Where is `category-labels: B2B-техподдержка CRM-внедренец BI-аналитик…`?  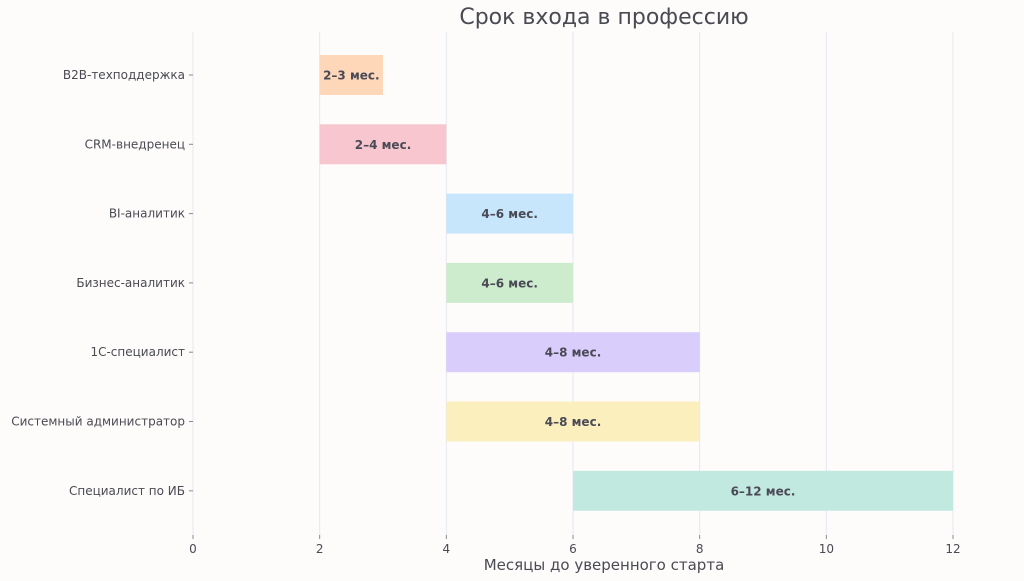 category-labels: B2B-техподдержка CRM-внедренец BI-аналитик… is located at coordinates (102, 283).